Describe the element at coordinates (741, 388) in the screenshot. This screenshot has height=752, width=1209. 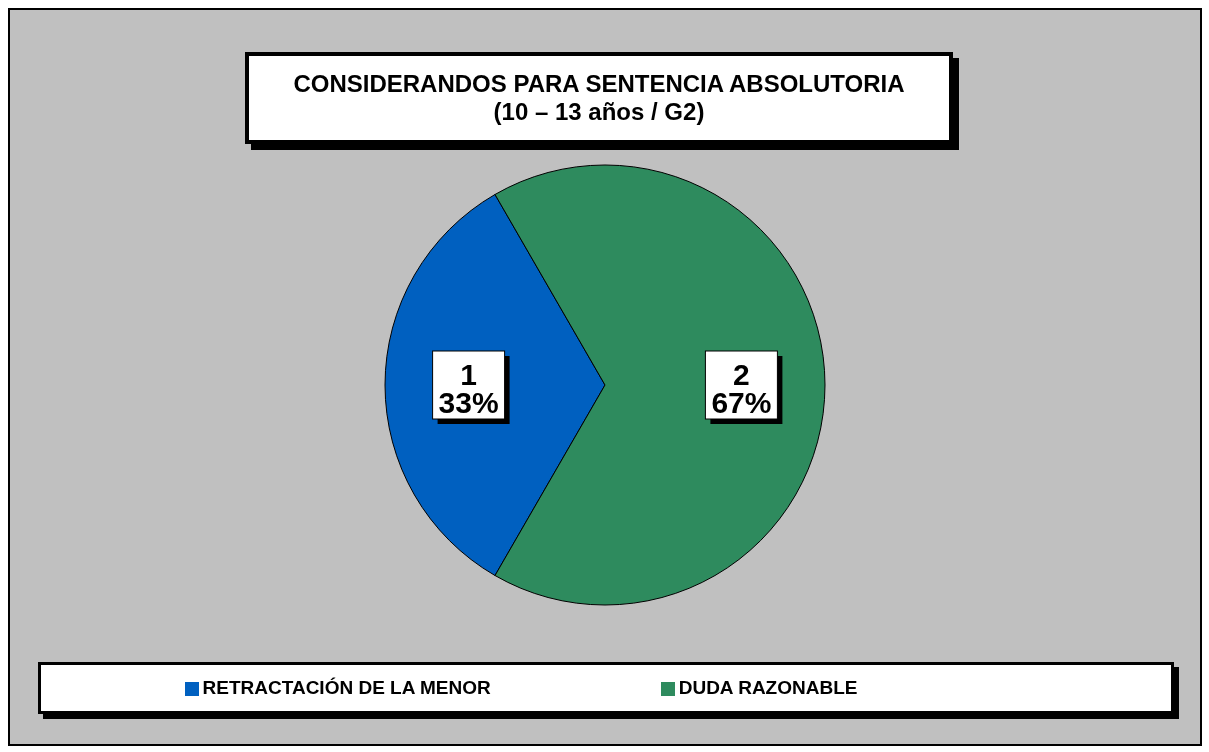
I see `data-label: 2 67%` at that location.